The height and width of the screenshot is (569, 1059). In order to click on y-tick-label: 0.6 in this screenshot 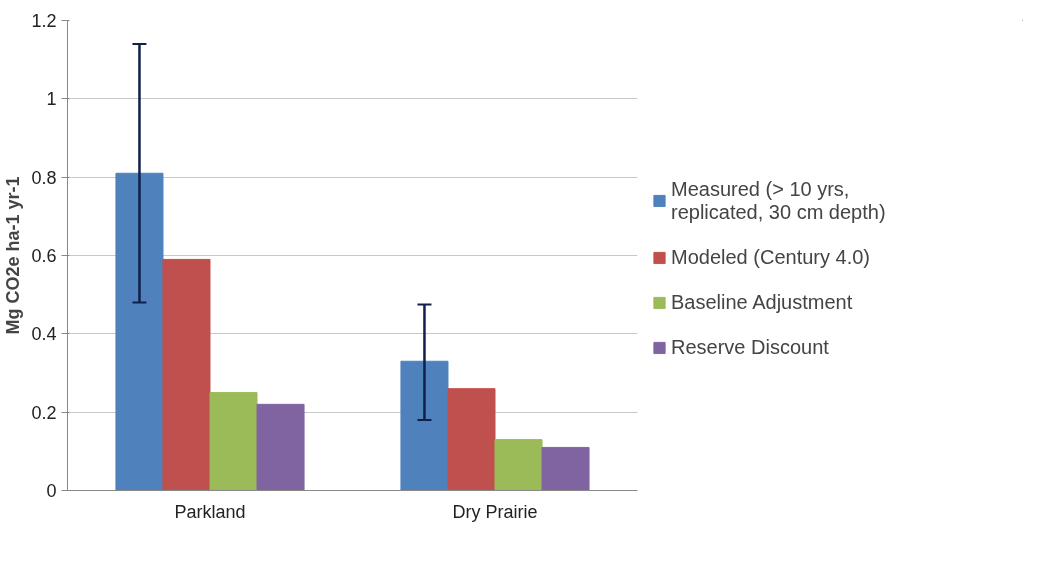, I will do `click(44, 256)`.